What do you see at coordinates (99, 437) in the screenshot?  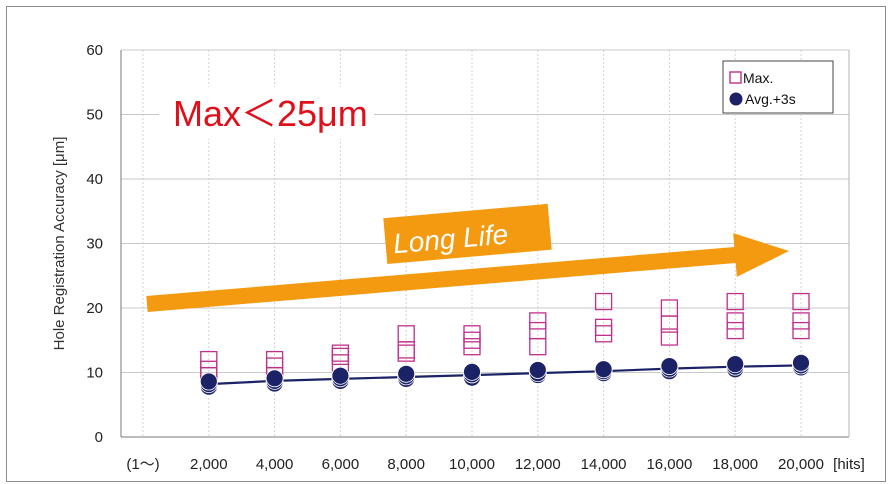 I see `y-tick-label: 0` at bounding box center [99, 437].